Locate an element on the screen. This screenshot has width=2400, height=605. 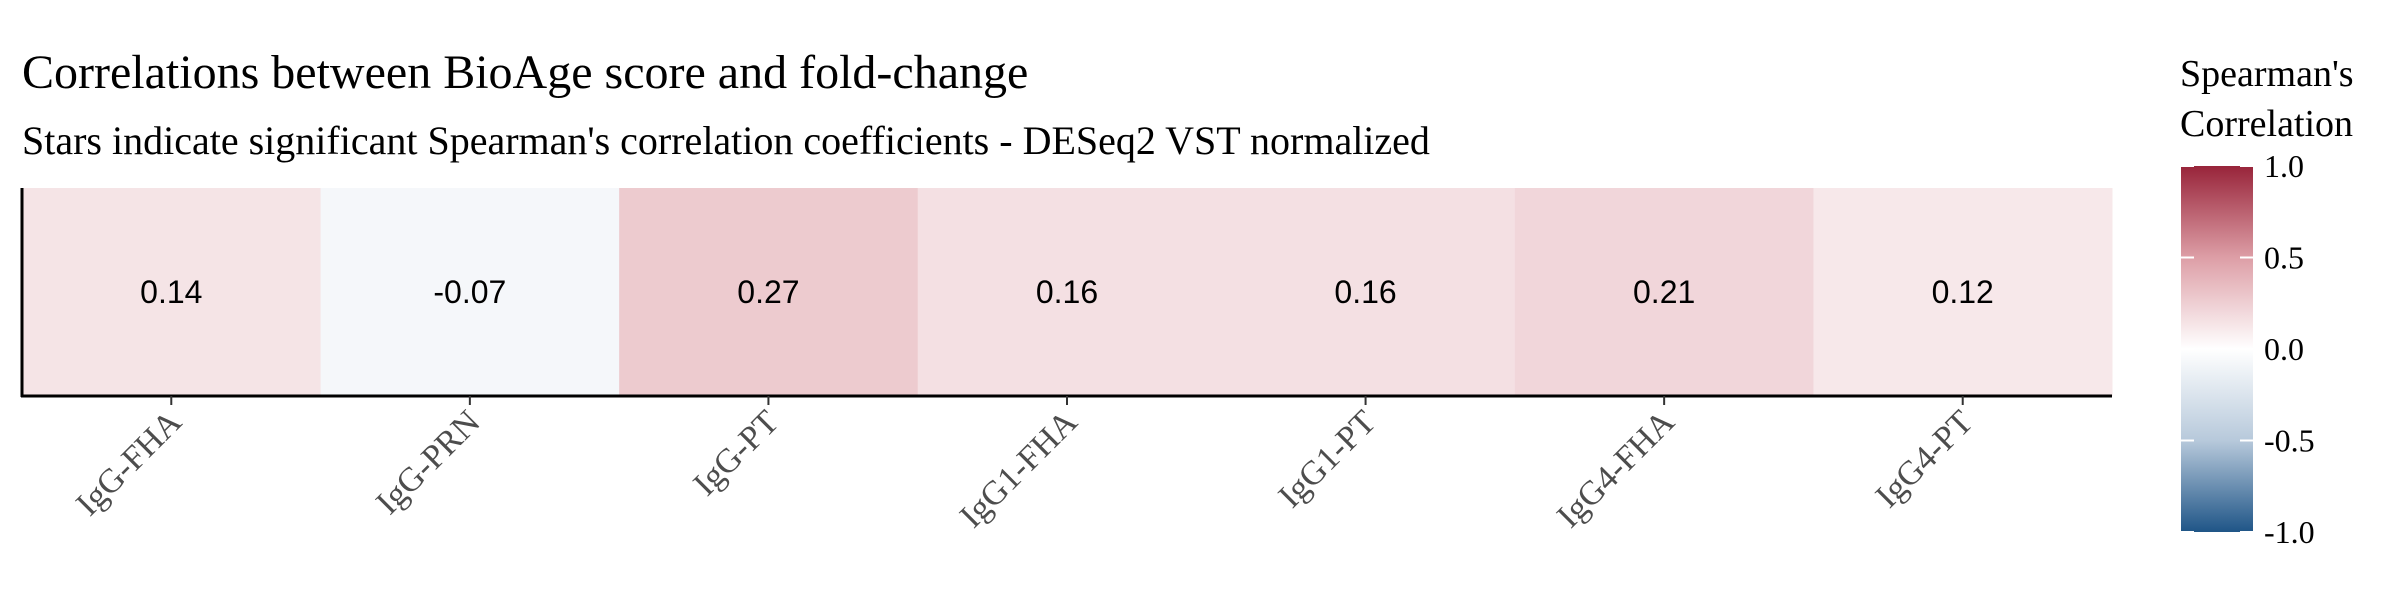
cell-value-label-igg1-pt: 0.16 is located at coordinates (1365, 292).